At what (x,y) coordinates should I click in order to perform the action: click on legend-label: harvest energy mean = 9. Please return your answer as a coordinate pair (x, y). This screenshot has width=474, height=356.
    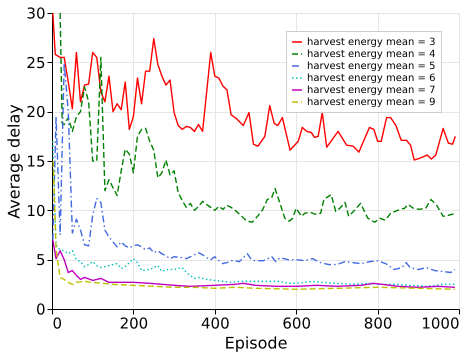
    Looking at the image, I should click on (371, 102).